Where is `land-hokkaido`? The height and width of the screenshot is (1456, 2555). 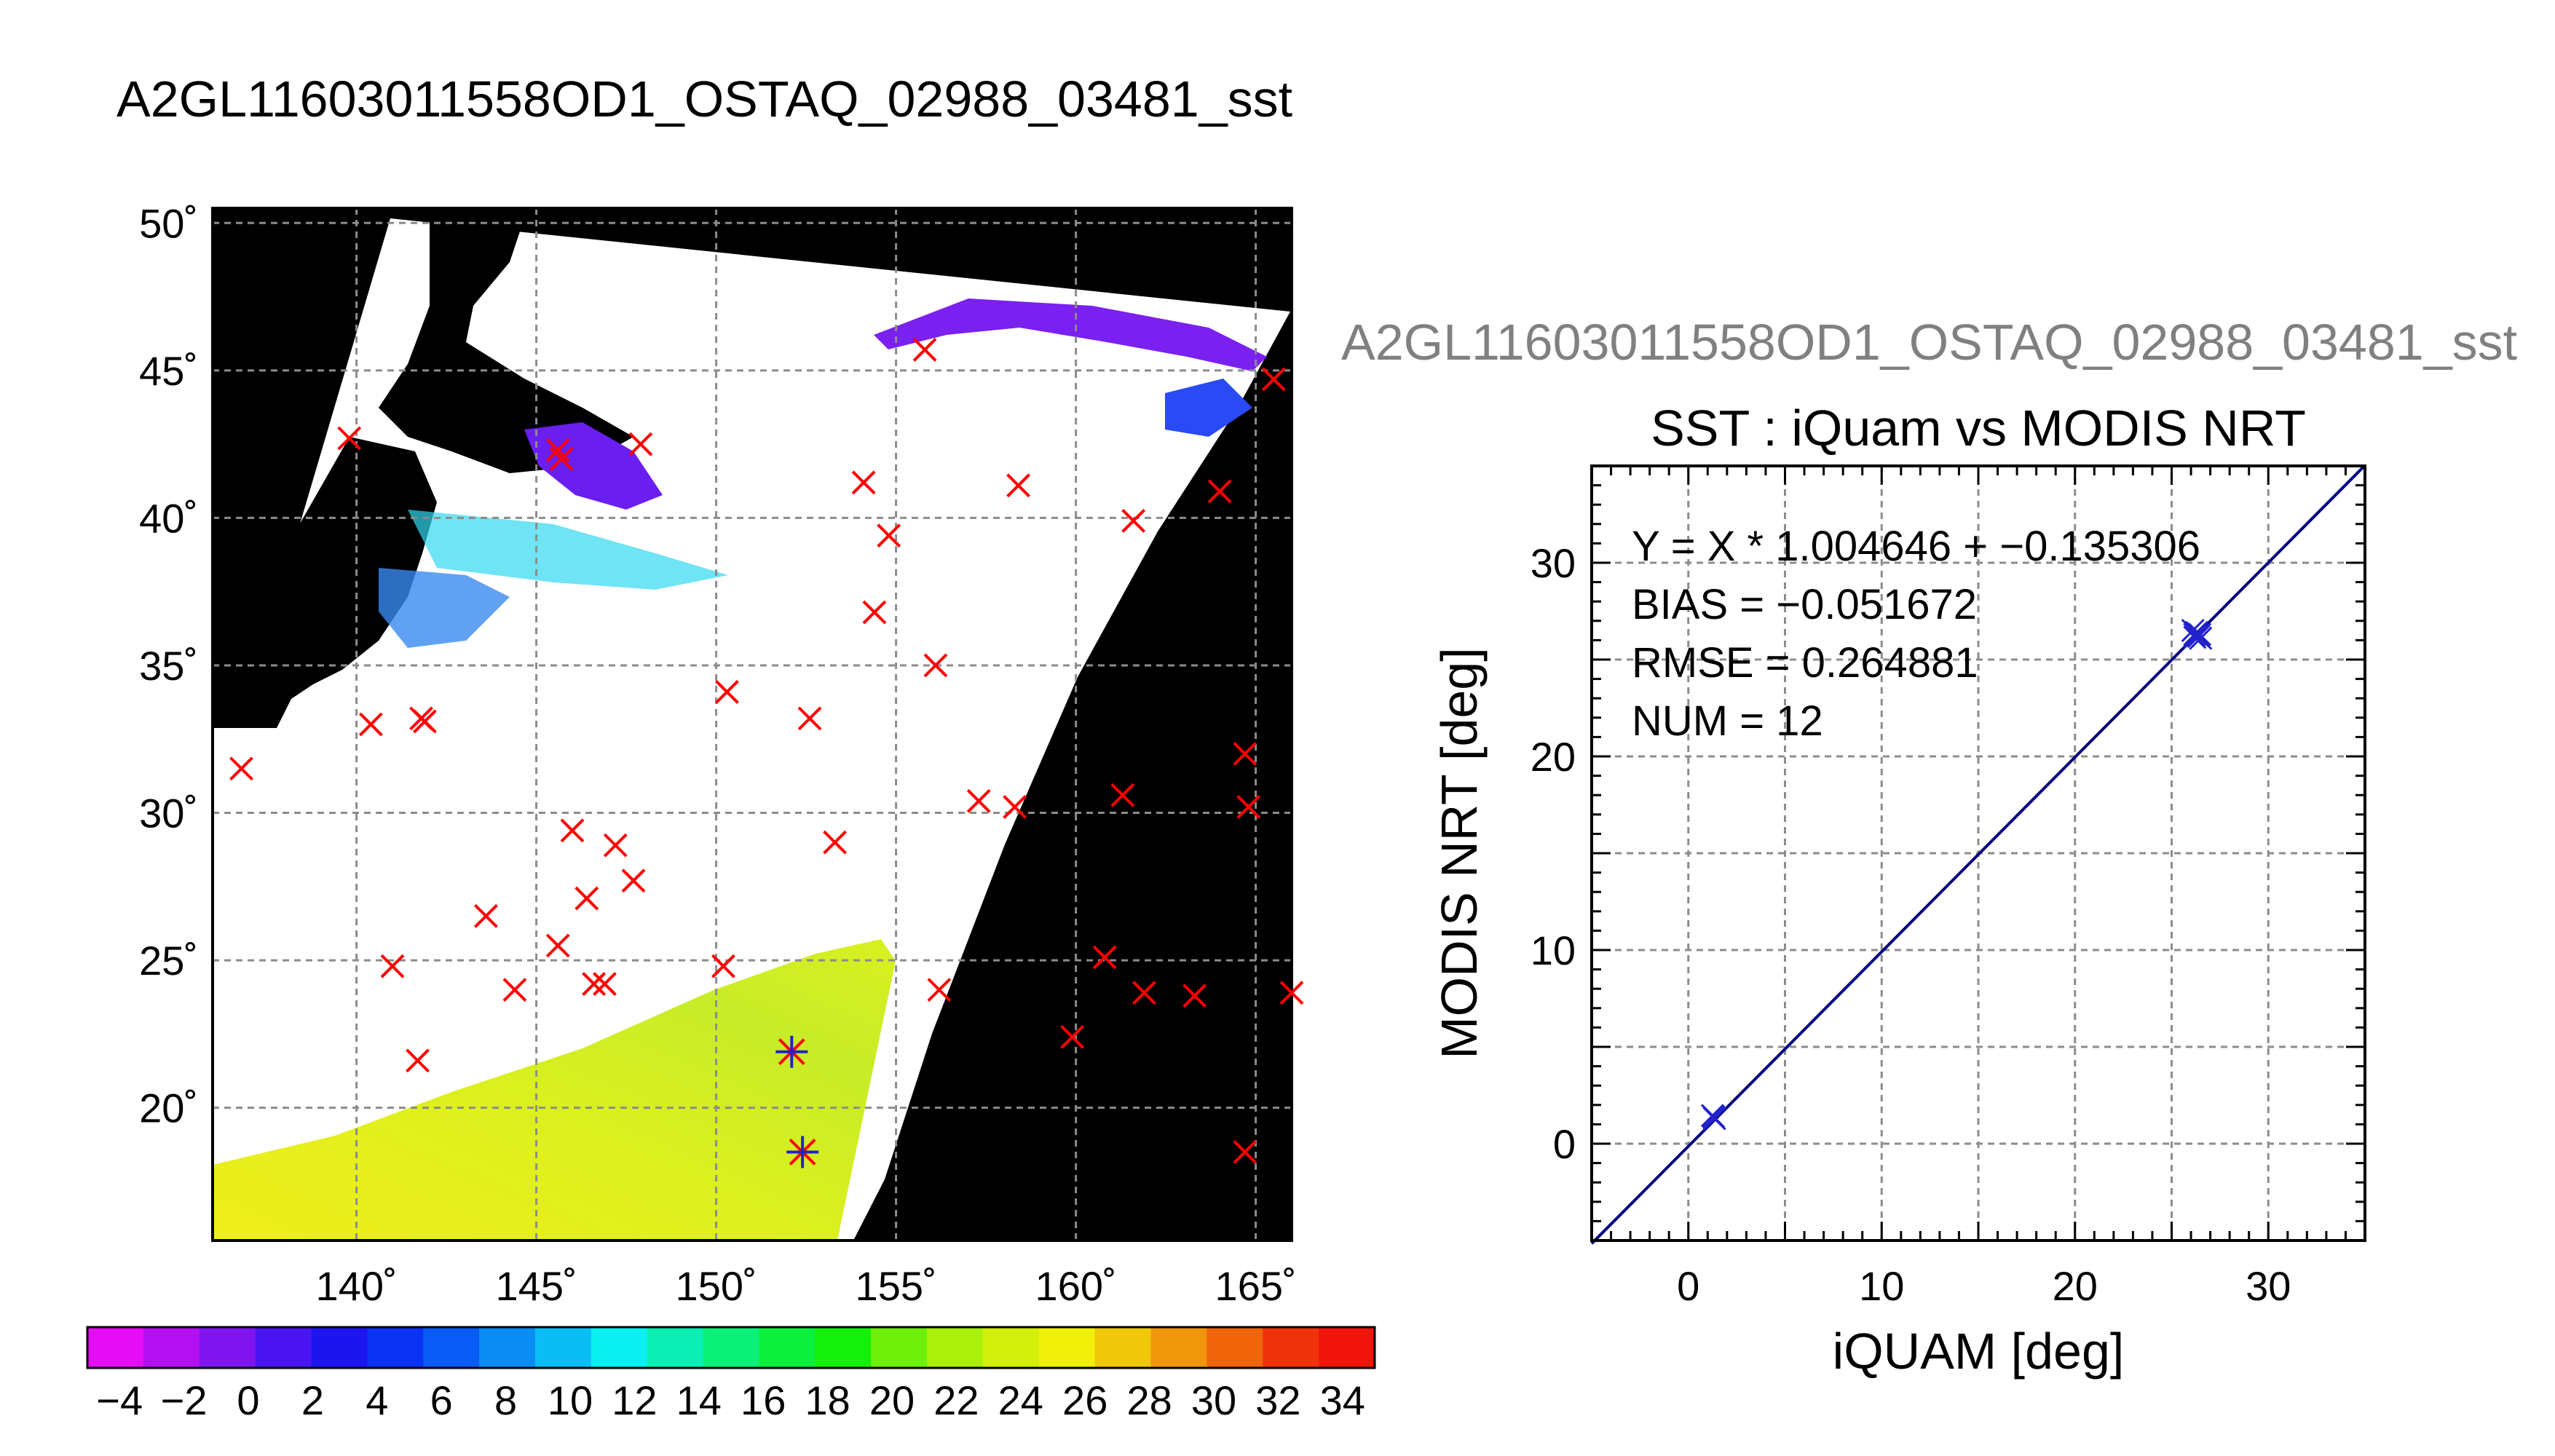 land-hokkaido is located at coordinates (506, 345).